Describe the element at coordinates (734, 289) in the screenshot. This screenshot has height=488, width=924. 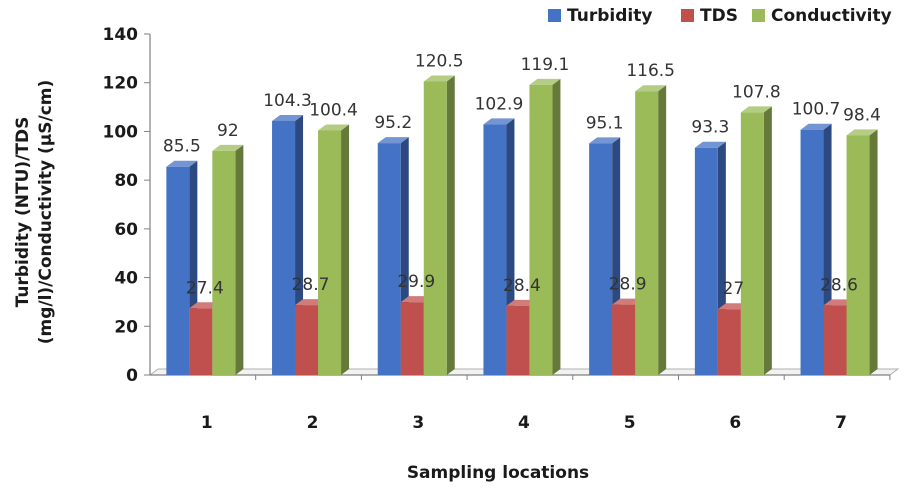
I see `data-label: 27` at that location.